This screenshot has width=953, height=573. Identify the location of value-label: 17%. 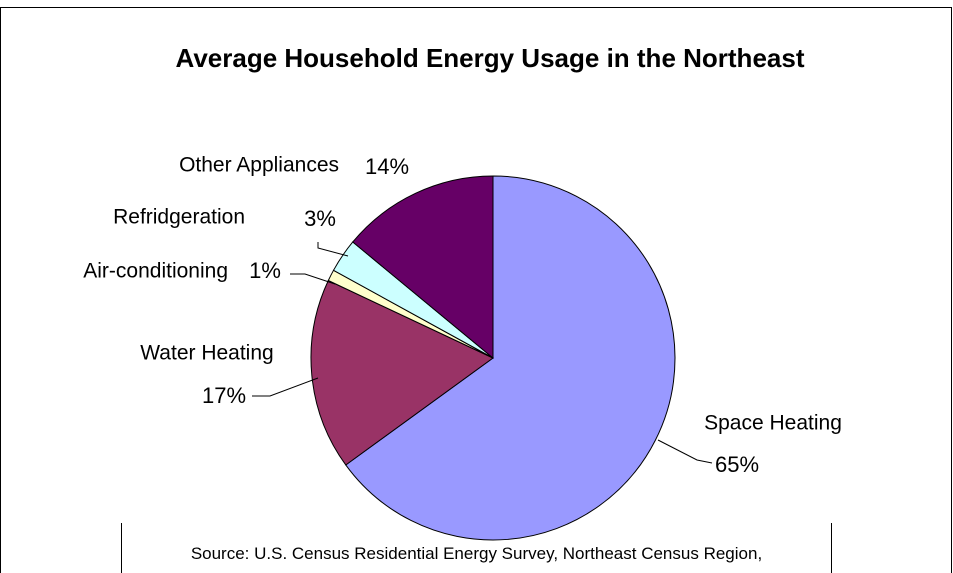
(224, 395).